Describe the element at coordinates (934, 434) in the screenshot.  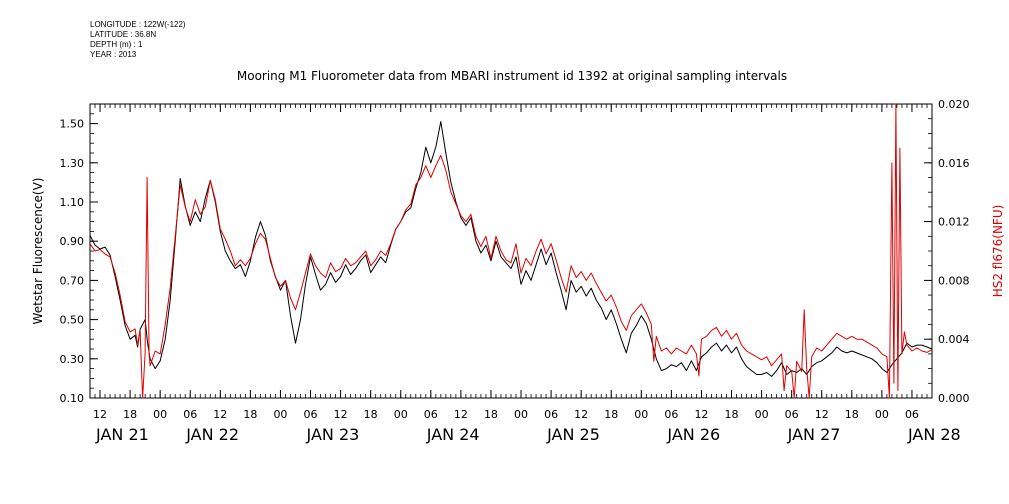
I see `x-day-label: JAN 28` at that location.